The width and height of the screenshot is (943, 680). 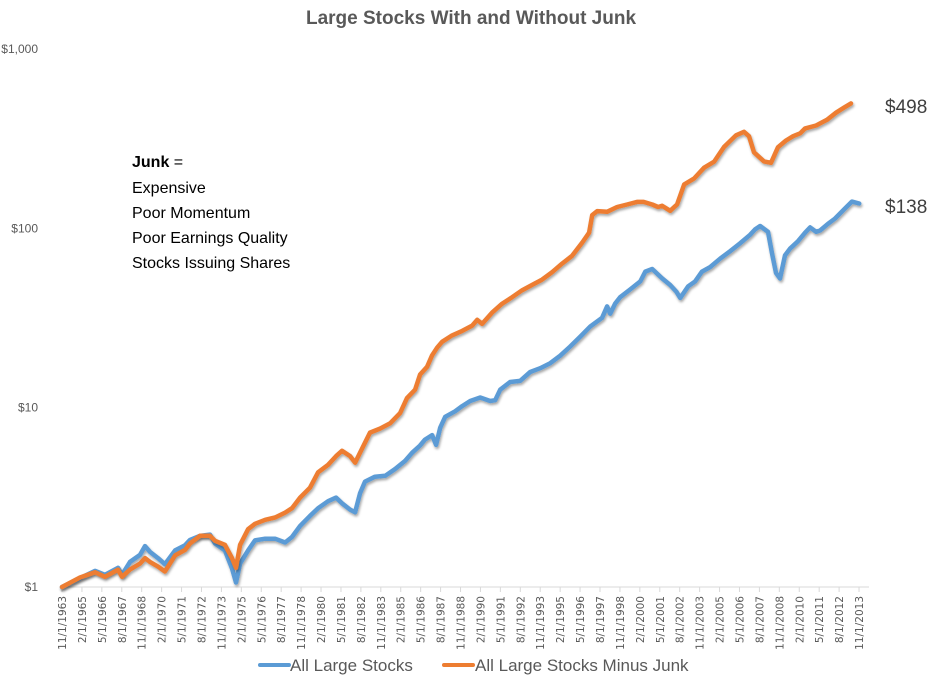 What do you see at coordinates (191, 213) in the screenshot?
I see `annotation-line: Poor Momentum` at bounding box center [191, 213].